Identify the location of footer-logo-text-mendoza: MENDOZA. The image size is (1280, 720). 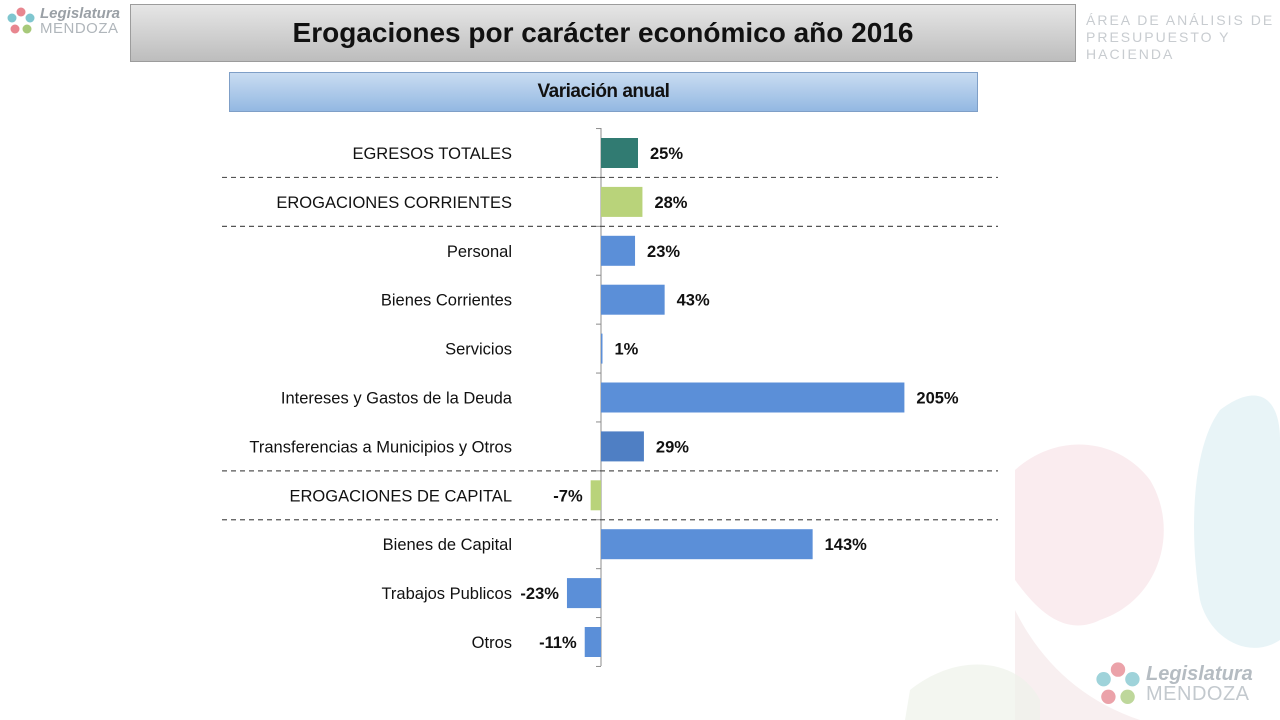
(1198, 694).